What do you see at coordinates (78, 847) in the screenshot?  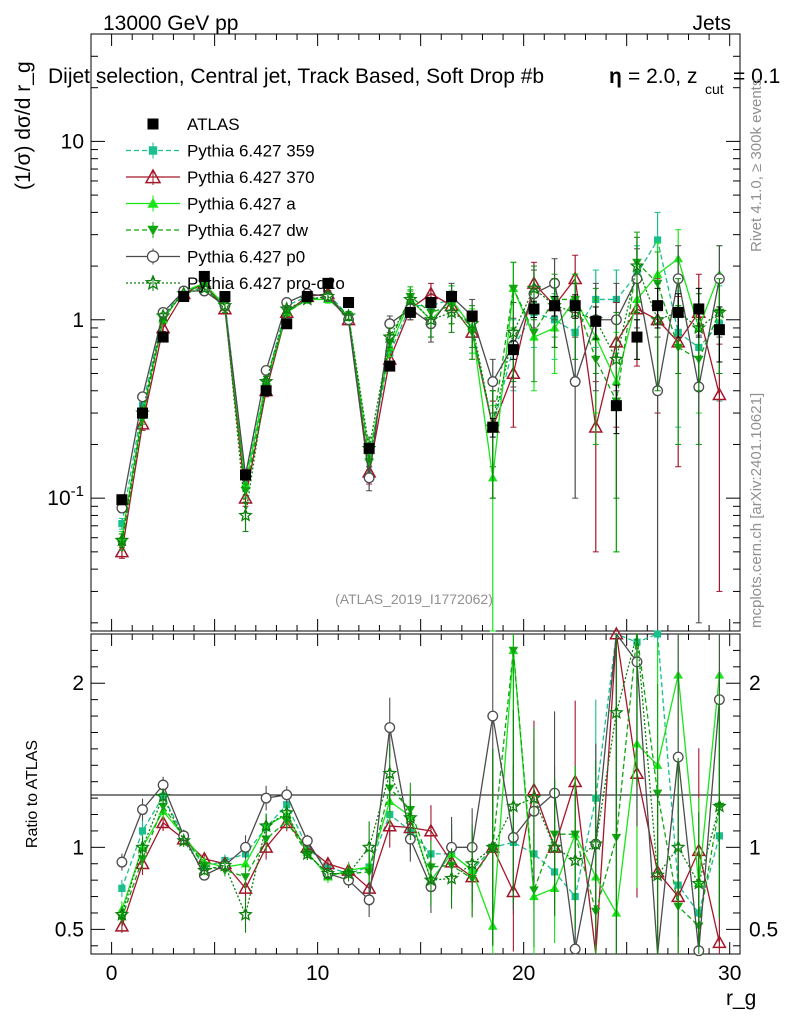 I see `ratio-y-tick-label: 1` at bounding box center [78, 847].